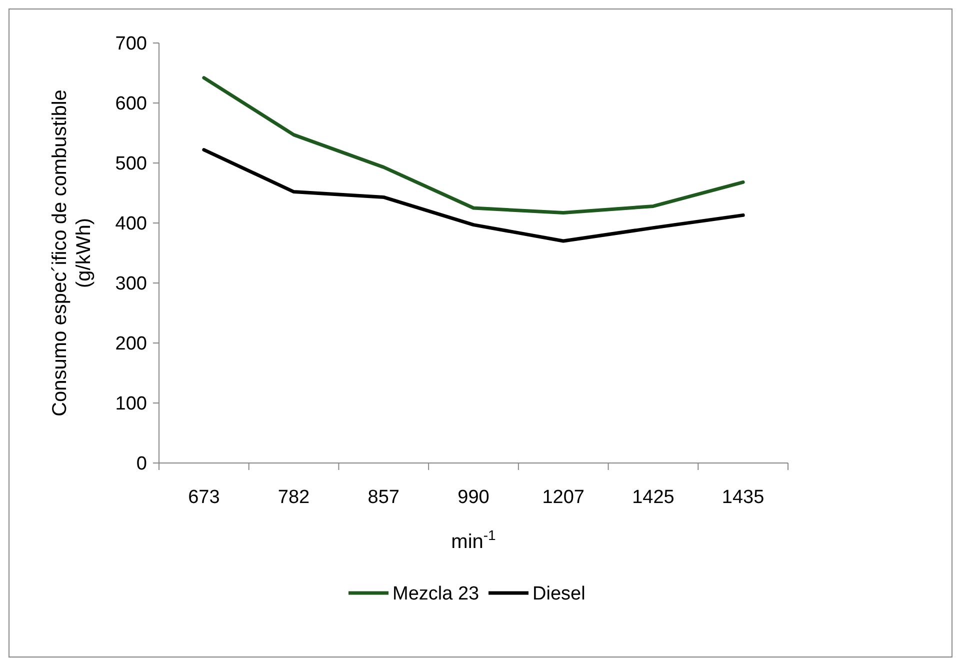 The height and width of the screenshot is (658, 961). What do you see at coordinates (653, 497) in the screenshot?
I see `x-tick-label: 1425` at bounding box center [653, 497].